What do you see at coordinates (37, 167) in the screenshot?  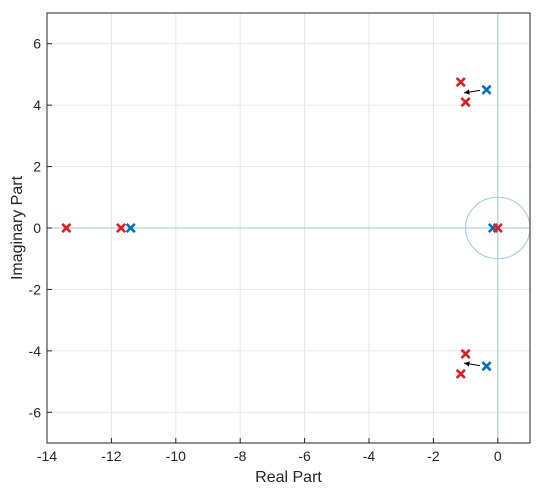 I see `y-tick-label: 2` at bounding box center [37, 167].